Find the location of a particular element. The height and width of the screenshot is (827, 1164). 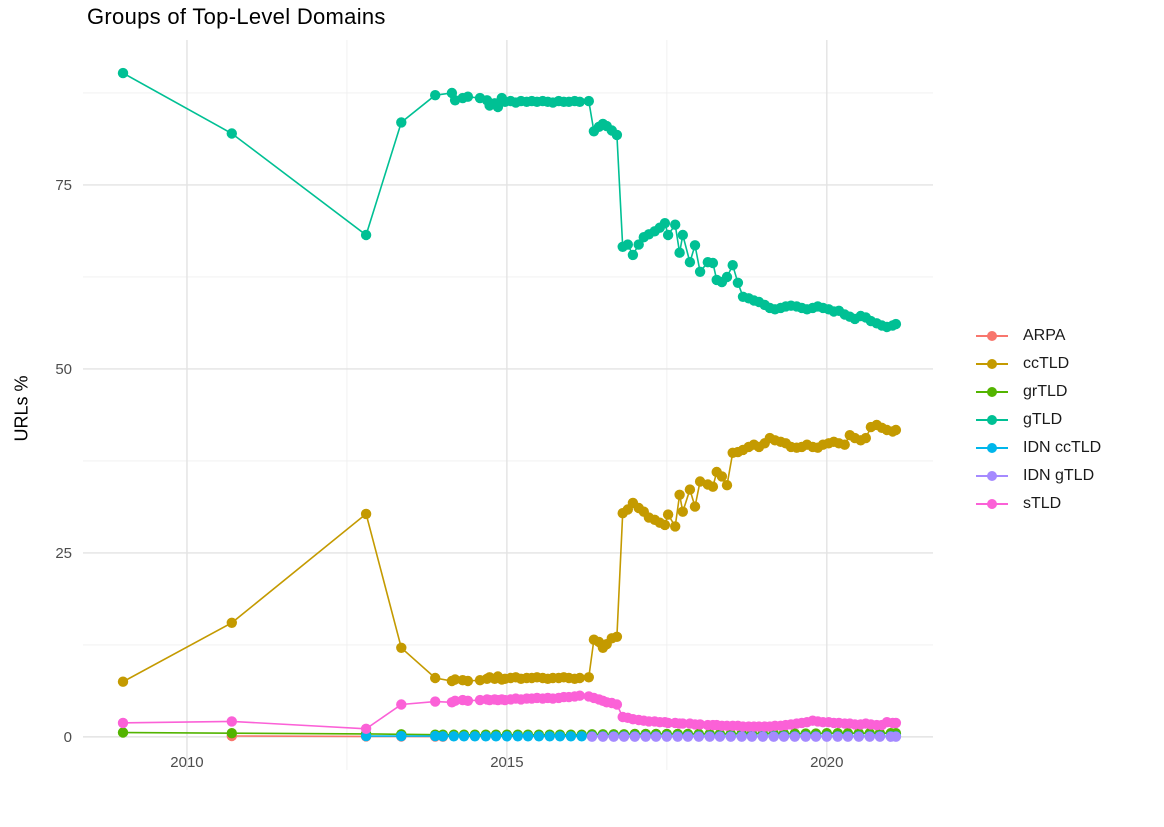

x-tick-label: 2020 is located at coordinates (826, 762).